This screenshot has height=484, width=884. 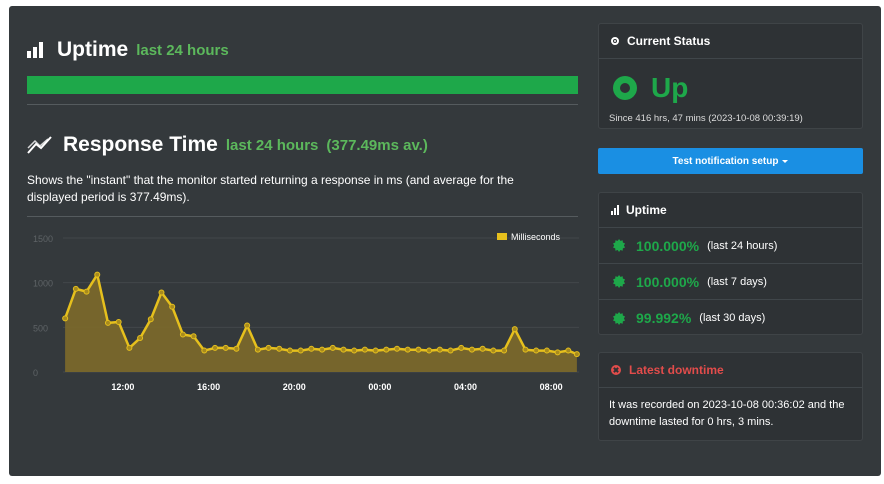 I want to click on legend-swatch, so click(x=502, y=236).